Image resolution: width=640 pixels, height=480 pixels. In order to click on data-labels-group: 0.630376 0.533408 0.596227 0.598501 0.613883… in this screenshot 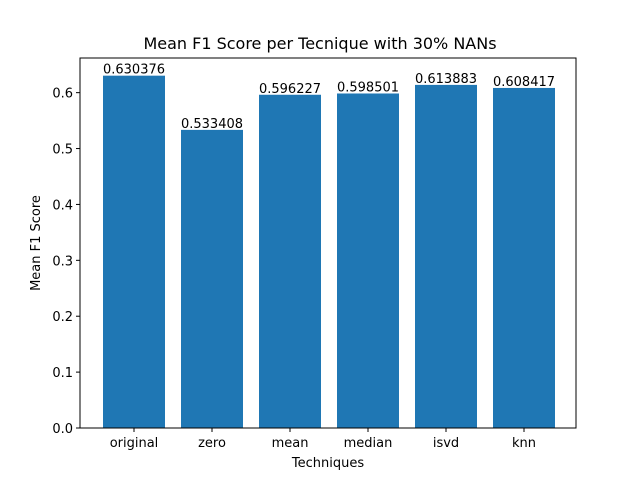, I will do `click(329, 97)`.